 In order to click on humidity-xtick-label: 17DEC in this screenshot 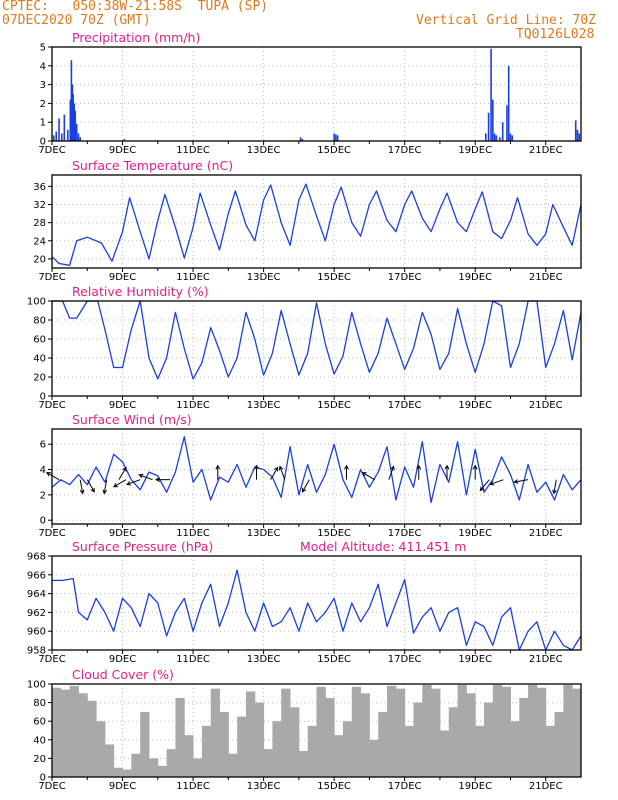, I will do `click(405, 405)`.